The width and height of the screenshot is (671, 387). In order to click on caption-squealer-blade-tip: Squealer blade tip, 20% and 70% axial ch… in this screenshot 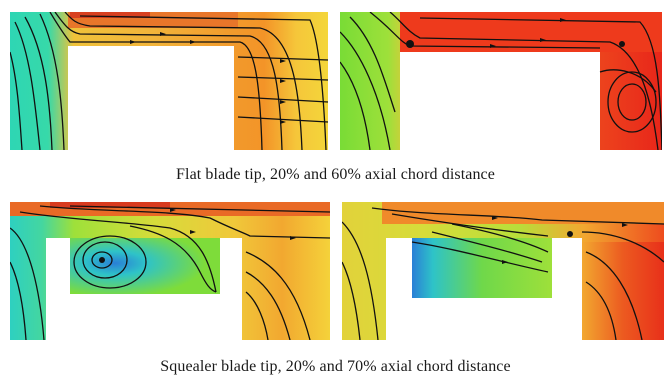, I will do `click(335, 366)`.